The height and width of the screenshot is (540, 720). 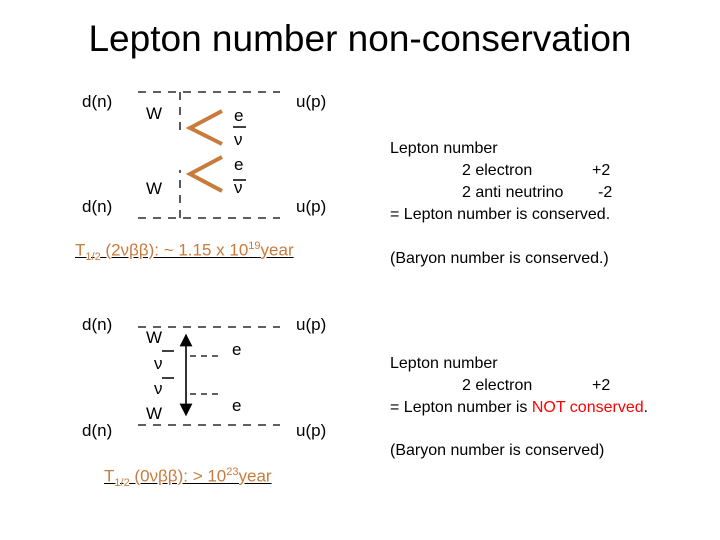 What do you see at coordinates (158, 363) in the screenshot?
I see `neutrino-top-label: ν` at bounding box center [158, 363].